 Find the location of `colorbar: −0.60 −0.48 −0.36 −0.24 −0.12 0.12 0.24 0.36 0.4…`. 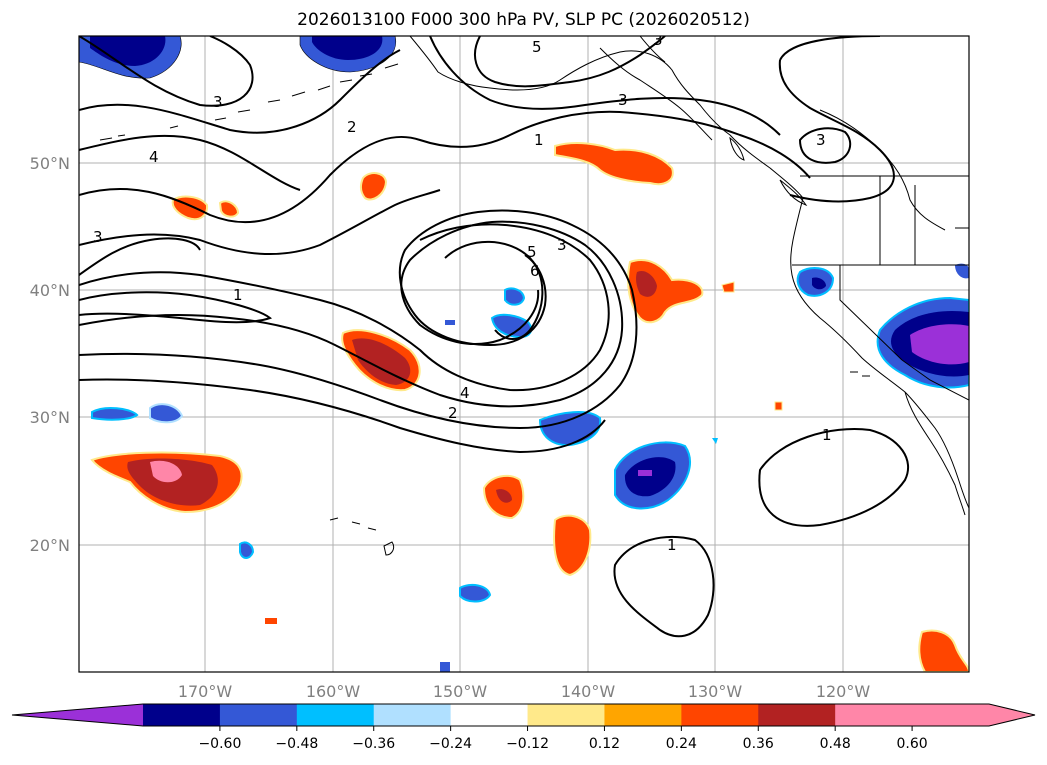

colorbar: −0.60 −0.48 −0.36 −0.24 −0.12 0.12 0.24 0.36 0.4… is located at coordinates (523, 727).